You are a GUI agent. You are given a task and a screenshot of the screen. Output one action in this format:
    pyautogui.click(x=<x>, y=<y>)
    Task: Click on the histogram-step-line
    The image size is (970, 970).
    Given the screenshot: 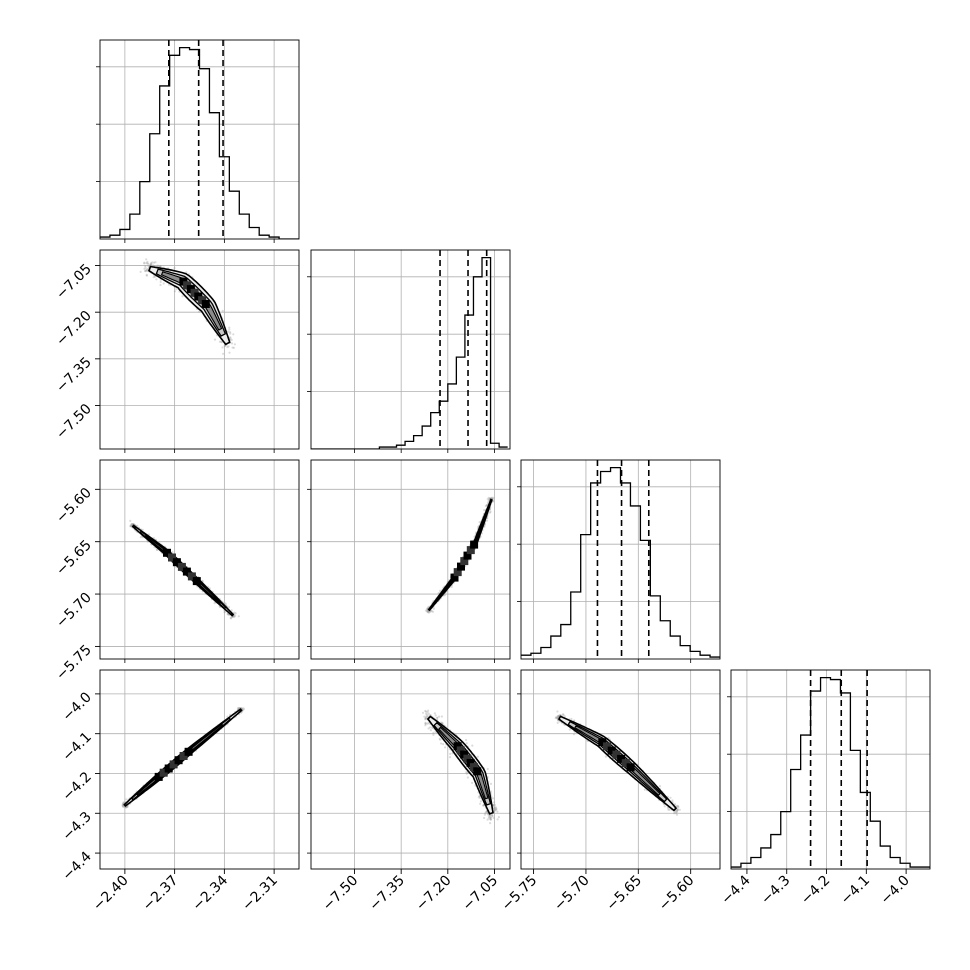 What is the action you would take?
    pyautogui.click(x=409, y=353)
    